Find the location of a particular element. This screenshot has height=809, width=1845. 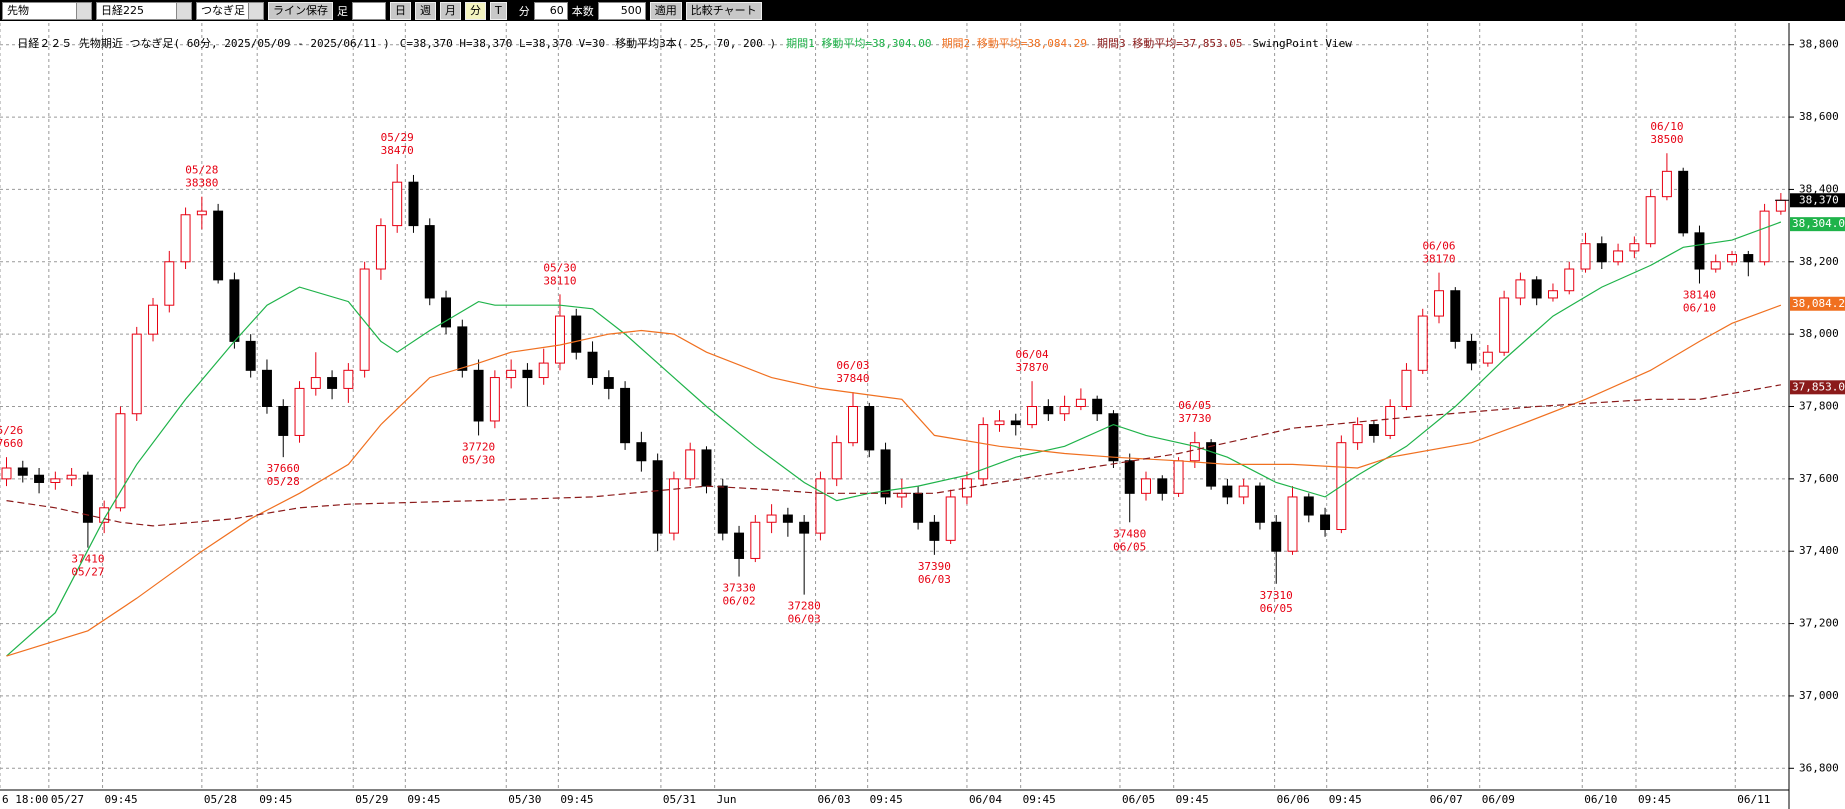

annotation-price: 37840 is located at coordinates (852, 378).